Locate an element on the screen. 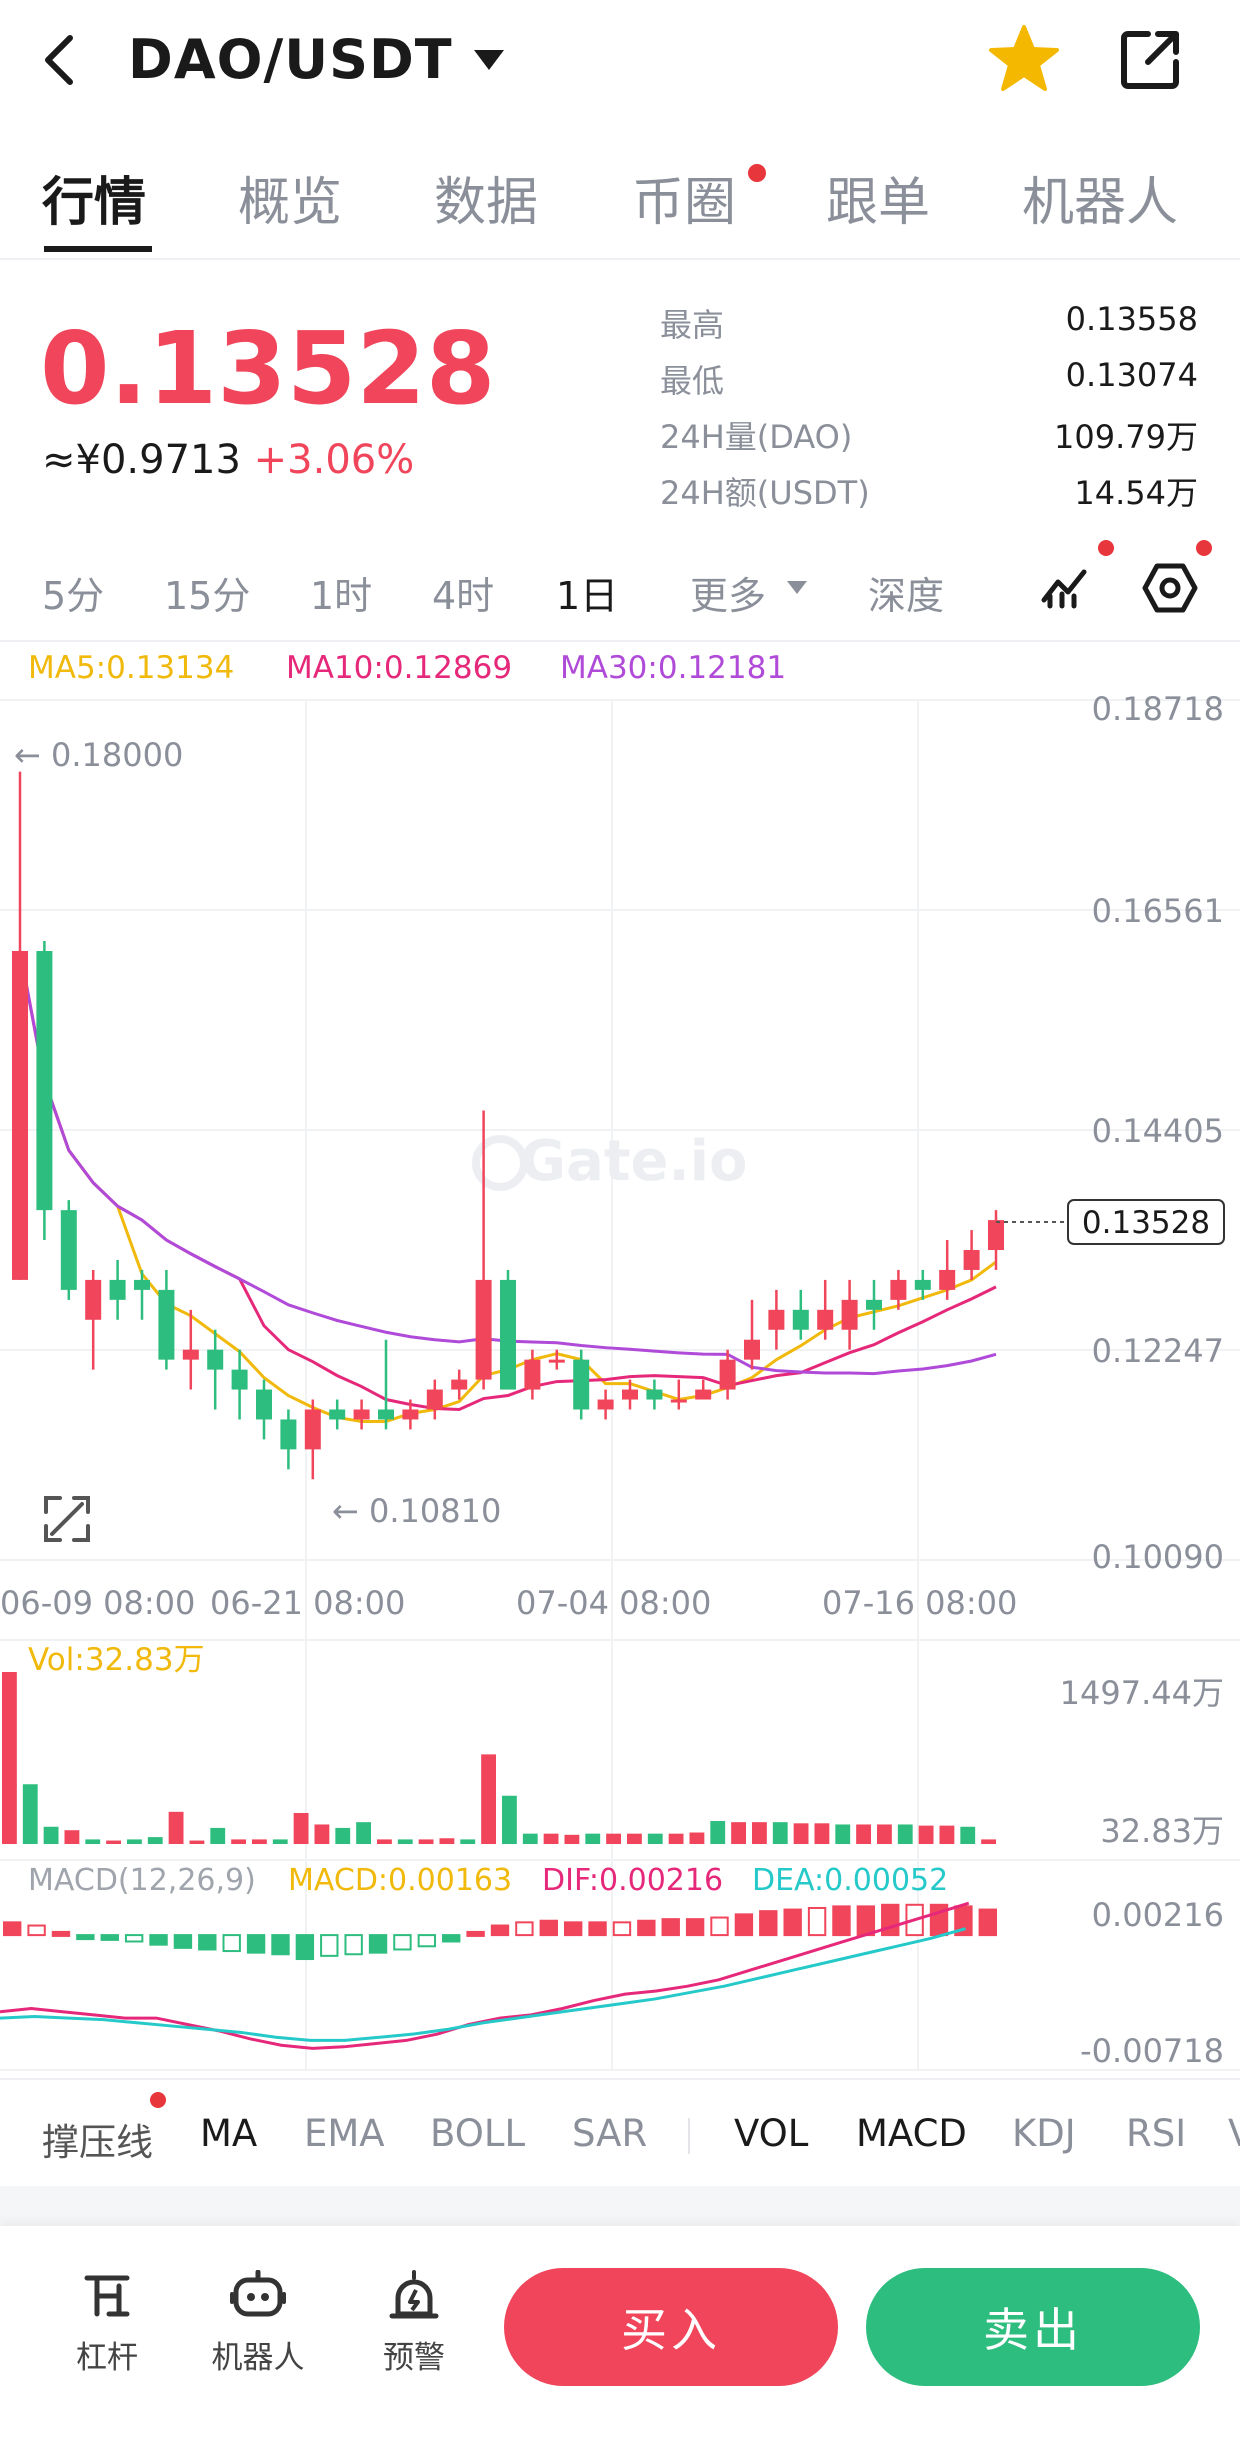 The height and width of the screenshot is (2438, 1240). timeframe-5m: 5分 is located at coordinates (73, 596).